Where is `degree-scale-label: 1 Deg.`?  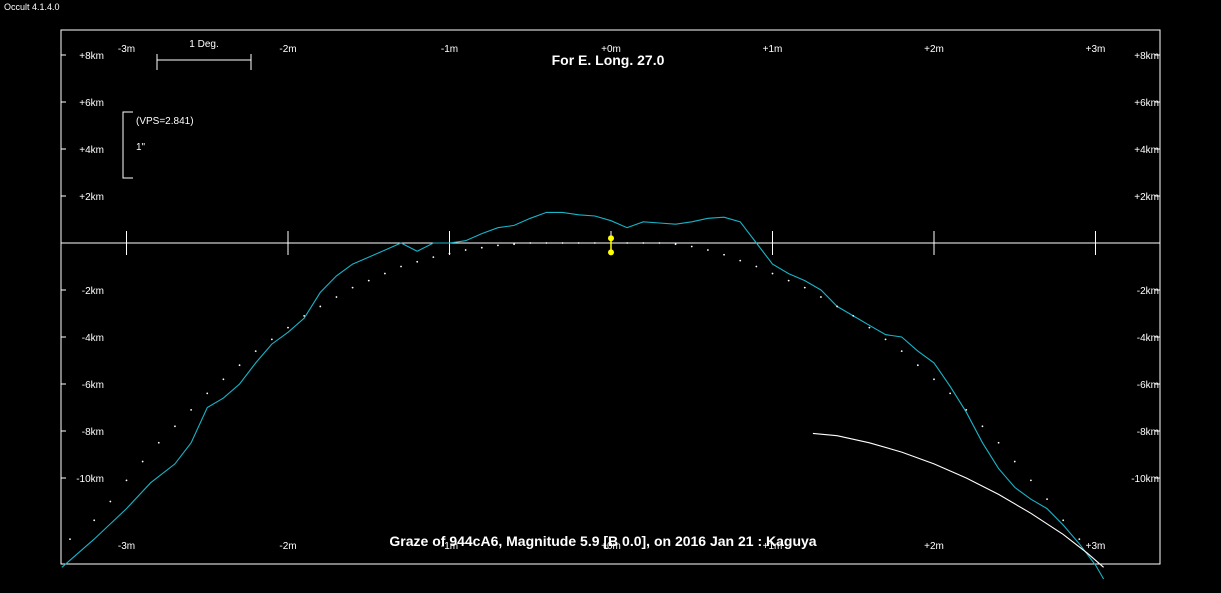 degree-scale-label: 1 Deg. is located at coordinates (203, 44).